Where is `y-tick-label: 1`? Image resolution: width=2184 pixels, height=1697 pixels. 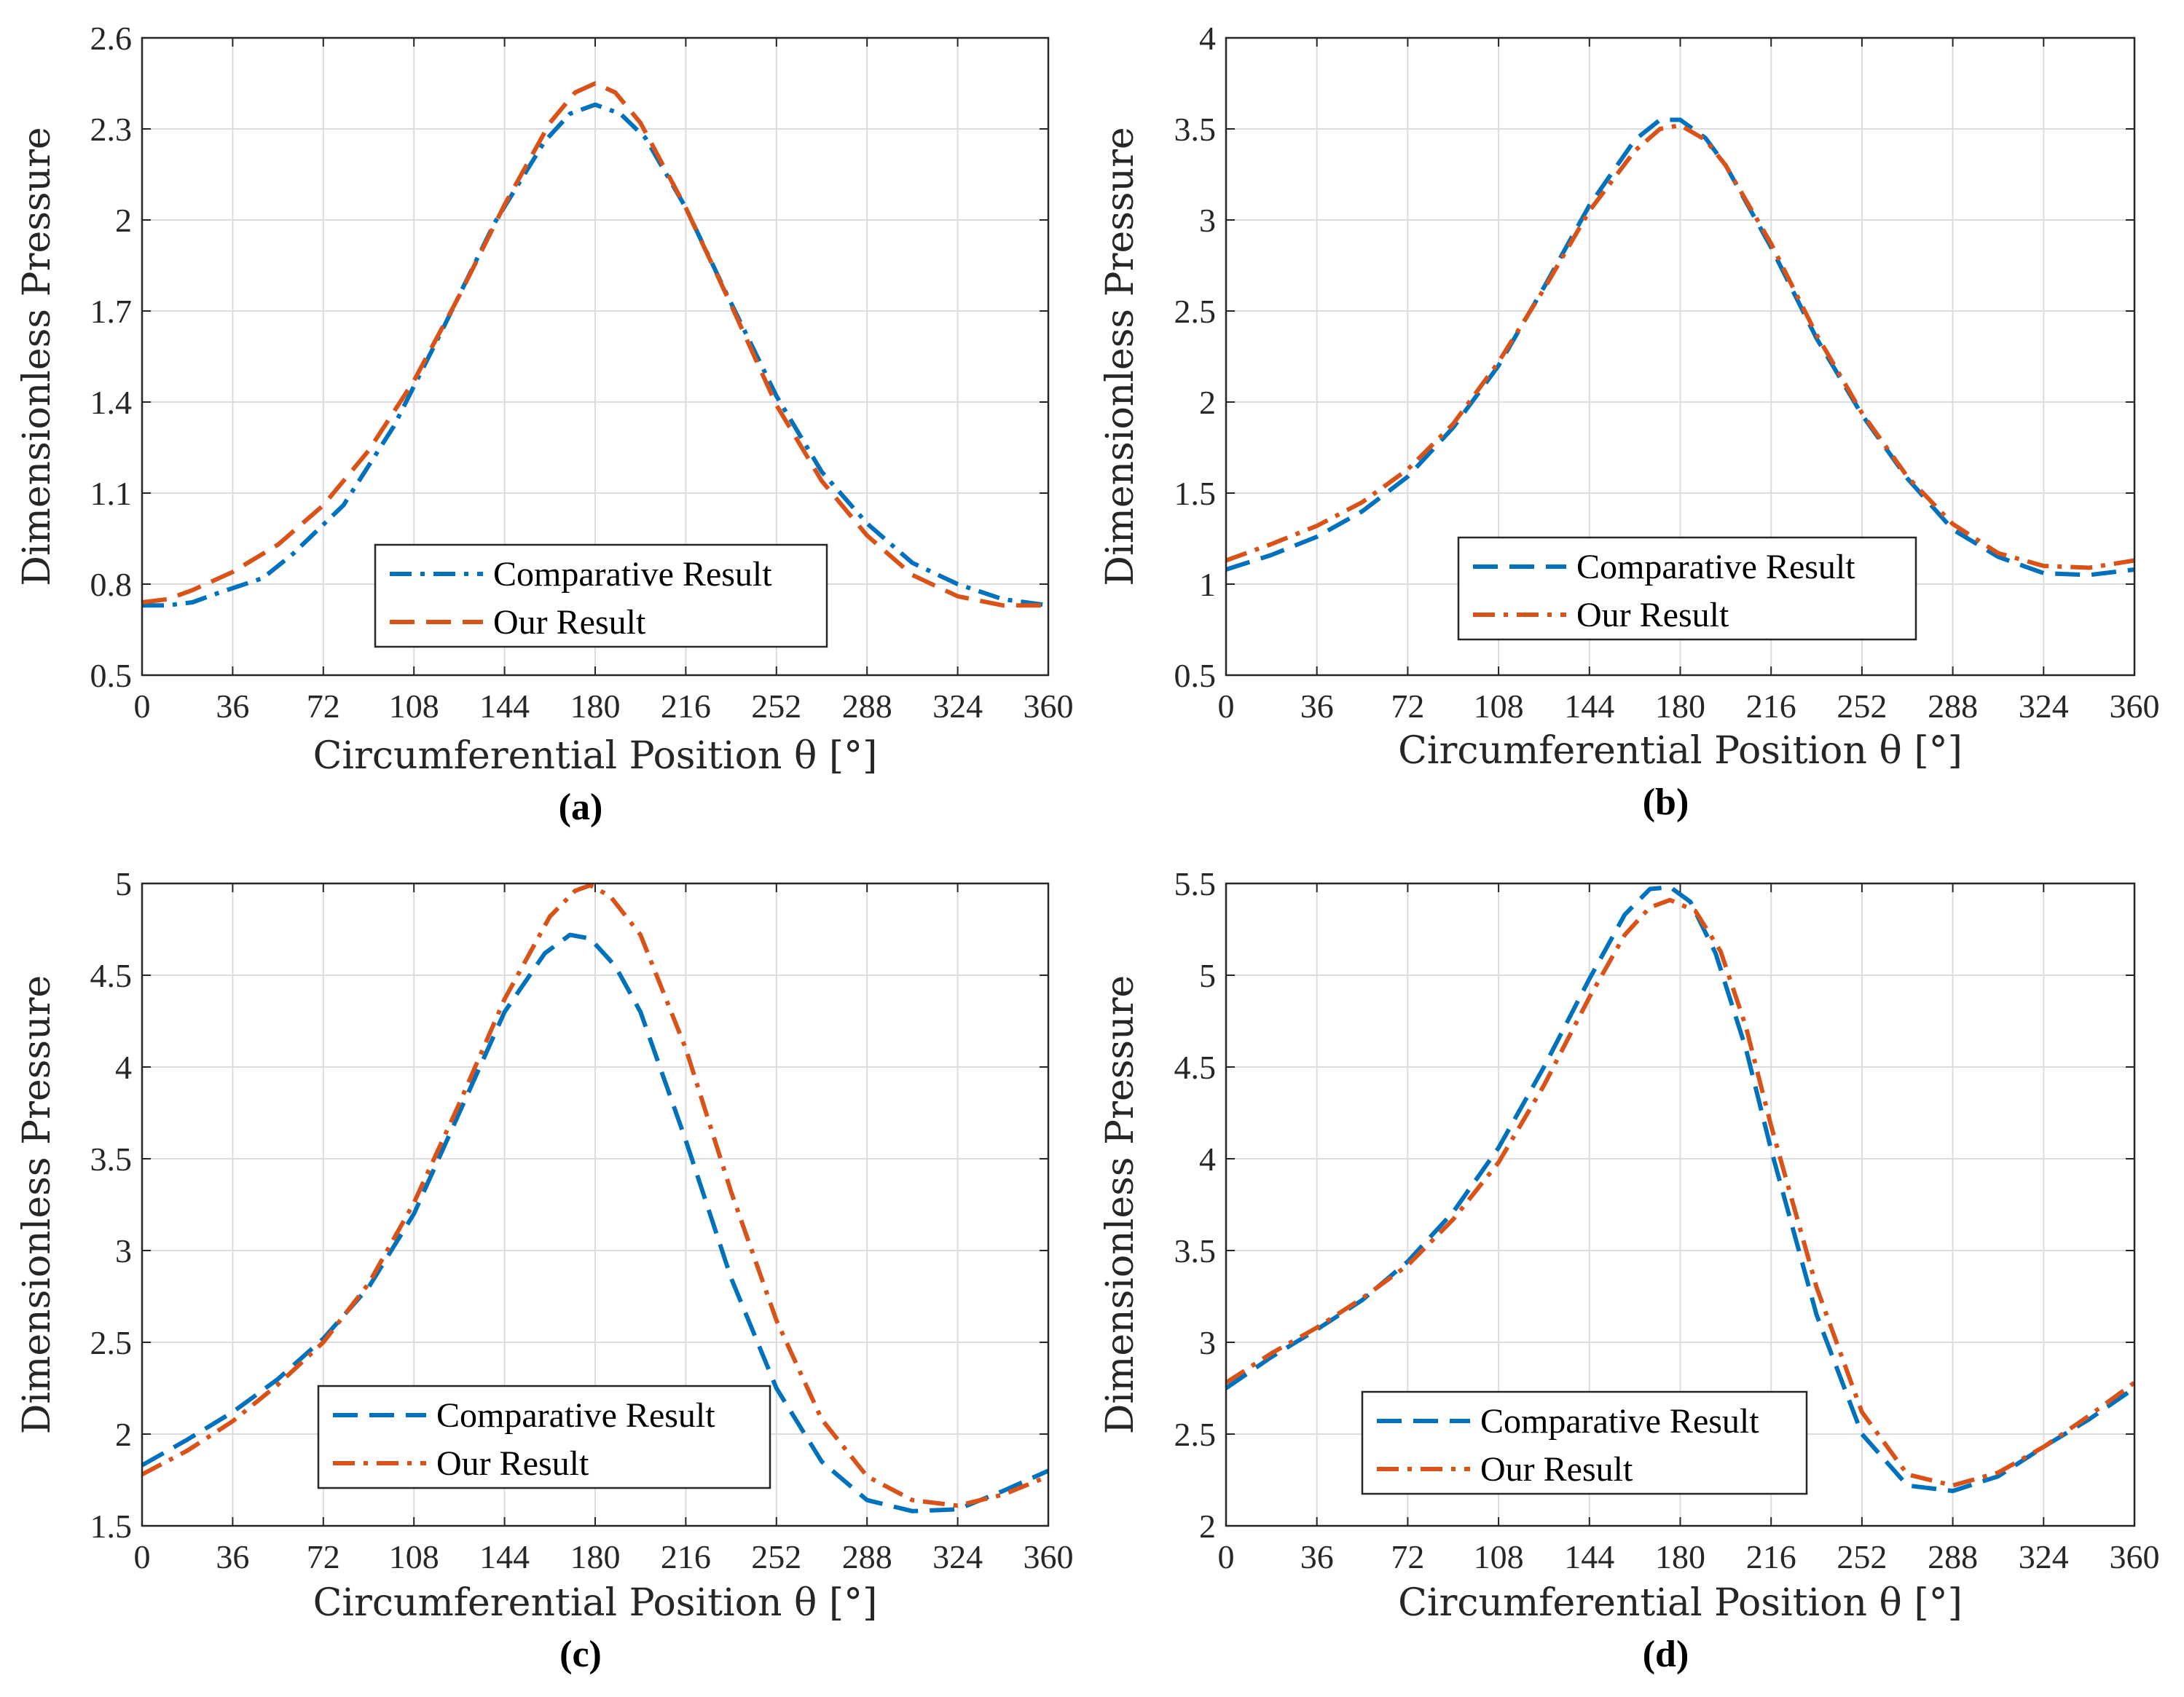 y-tick-label: 1 is located at coordinates (1207, 585).